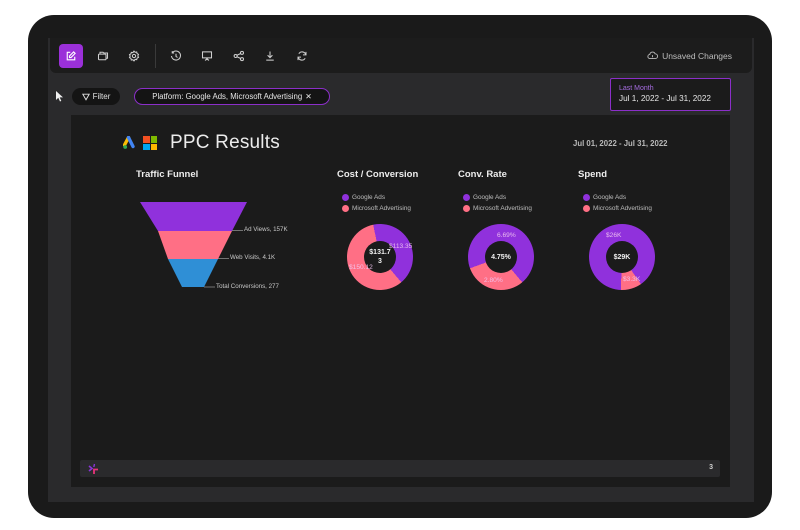 The height and width of the screenshot is (530, 800). What do you see at coordinates (617, 203) in the screenshot?
I see `spend-legend: Google Ads Microsoft Advertising` at bounding box center [617, 203].